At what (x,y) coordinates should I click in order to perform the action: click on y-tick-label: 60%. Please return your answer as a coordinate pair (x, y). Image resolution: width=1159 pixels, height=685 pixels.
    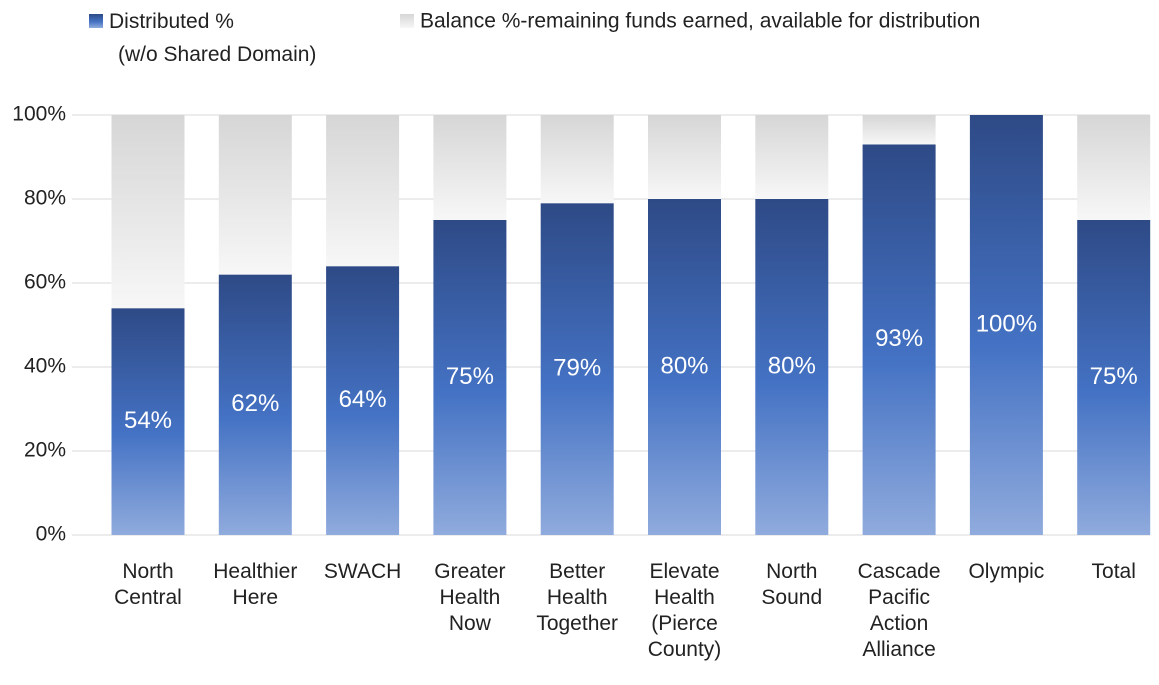
    Looking at the image, I should click on (45, 282).